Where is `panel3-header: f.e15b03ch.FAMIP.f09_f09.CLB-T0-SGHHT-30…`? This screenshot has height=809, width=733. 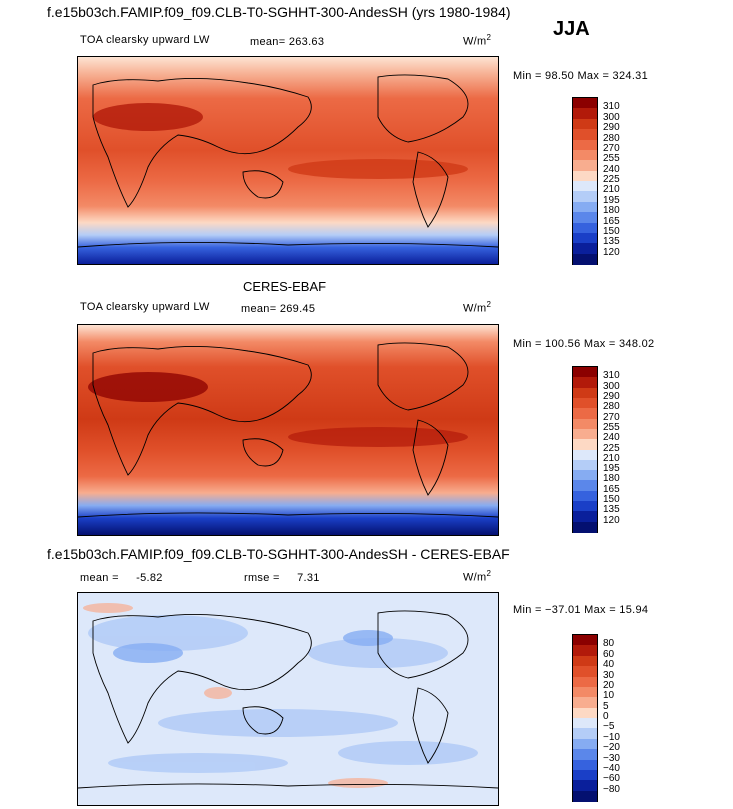 panel3-header: f.e15b03ch.FAMIP.f09_f09.CLB-T0-SGHHT-30… is located at coordinates (278, 554).